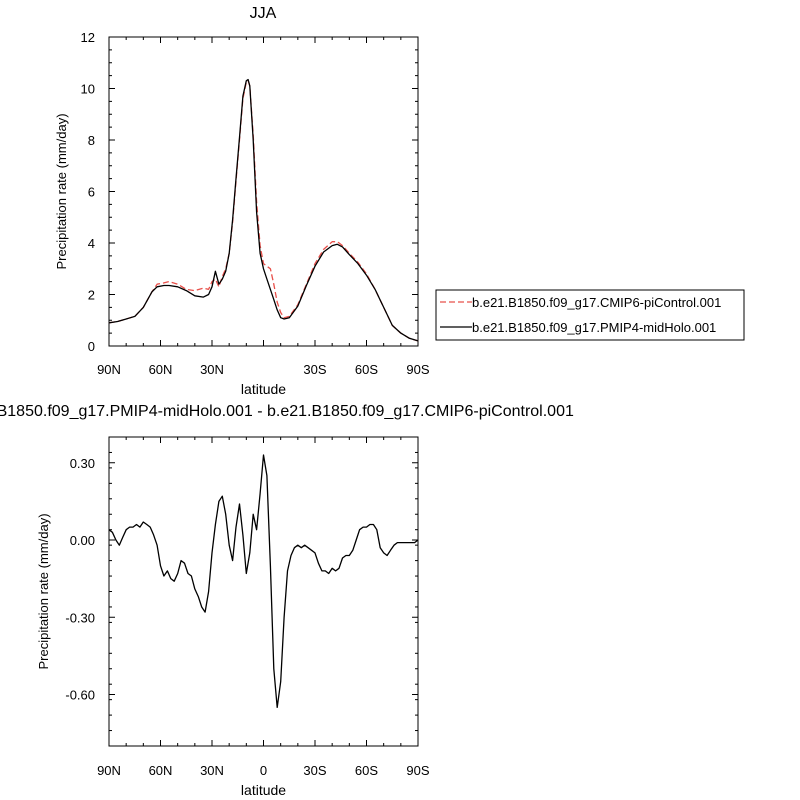  Describe the element at coordinates (88, 89) in the screenshot. I see `y-tick-label: 10` at that location.